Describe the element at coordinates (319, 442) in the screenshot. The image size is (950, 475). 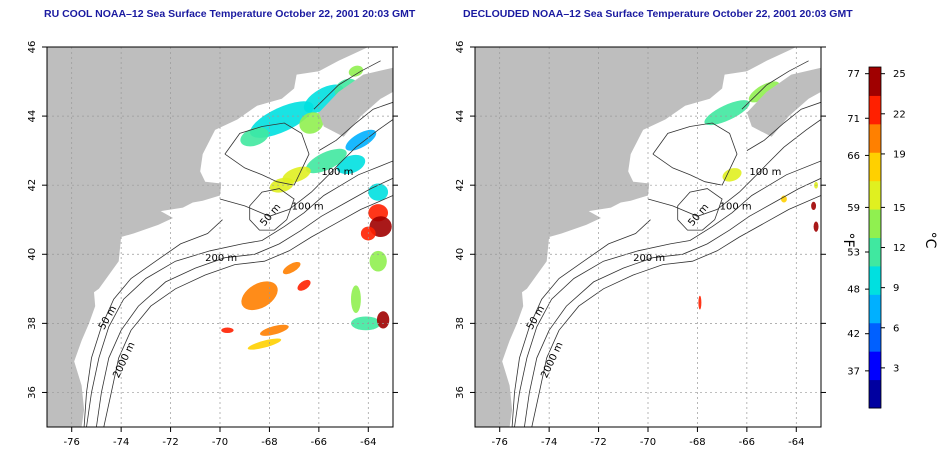
I see `left-lon-tick-label: -66` at that location.